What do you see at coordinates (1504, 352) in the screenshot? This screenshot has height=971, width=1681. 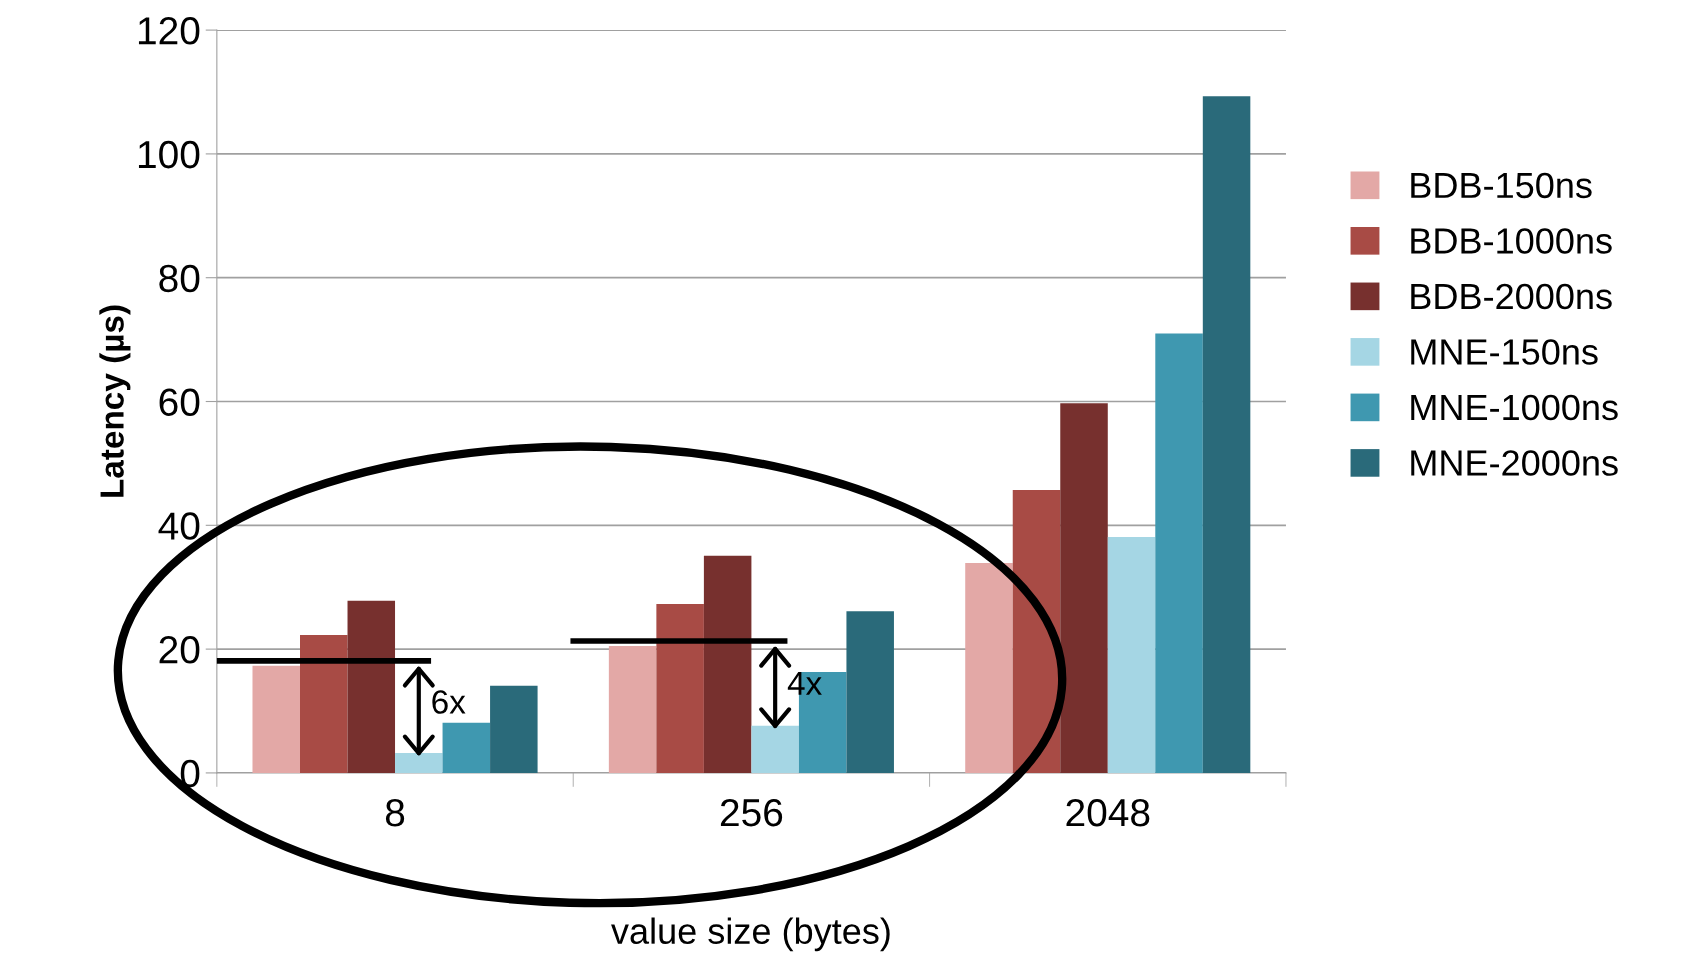 I see `legend-label: MNE-150ns` at bounding box center [1504, 352].